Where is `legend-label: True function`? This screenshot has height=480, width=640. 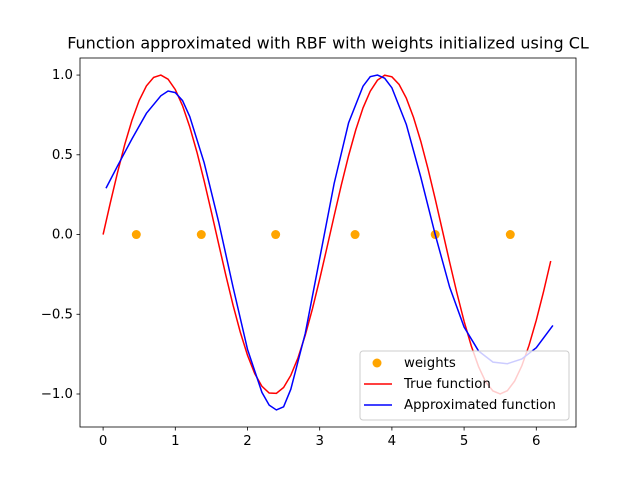 legend-label: True function is located at coordinates (447, 384).